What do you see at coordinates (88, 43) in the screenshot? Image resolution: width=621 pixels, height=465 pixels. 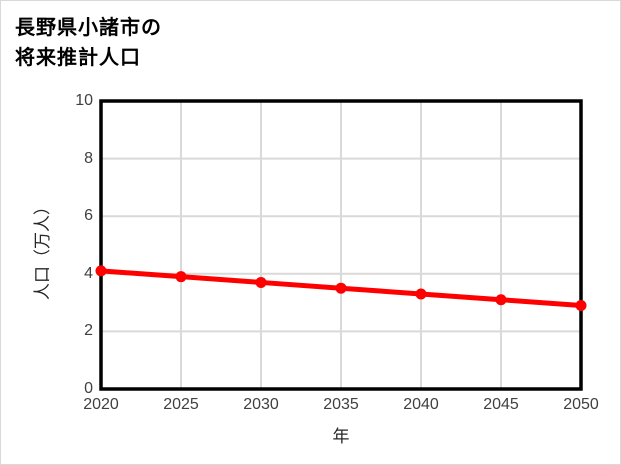 I see `chart-title: 長野県小諸市の 将来推計人口` at bounding box center [88, 43].